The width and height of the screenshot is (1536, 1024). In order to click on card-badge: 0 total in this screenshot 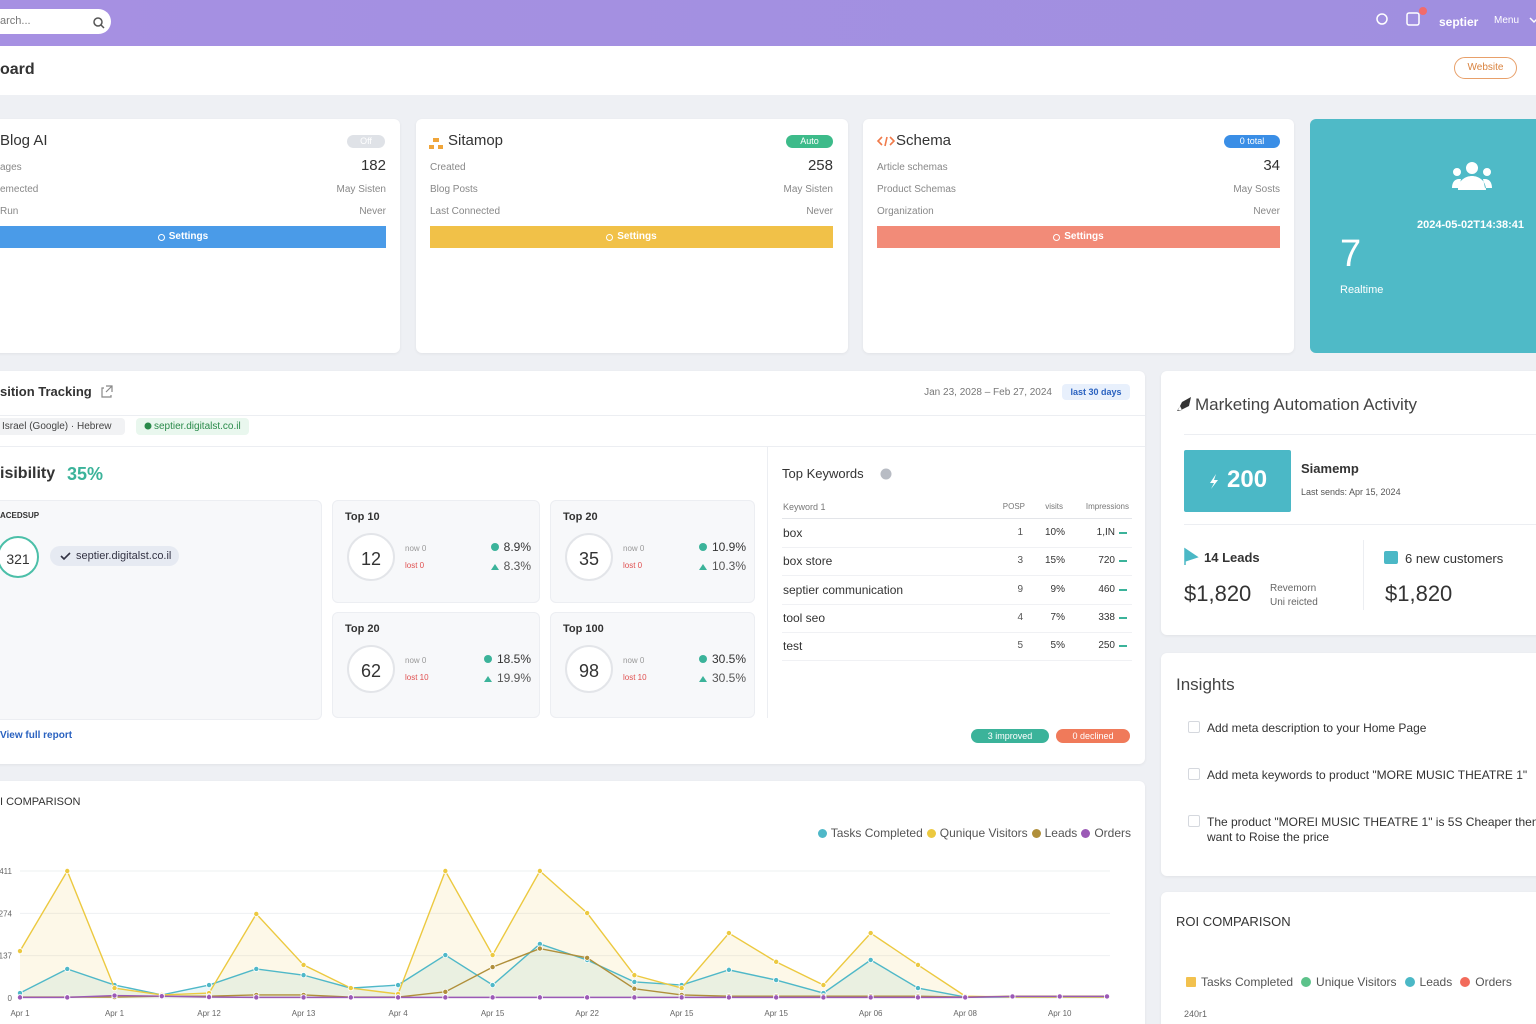, I will do `click(1252, 141)`.